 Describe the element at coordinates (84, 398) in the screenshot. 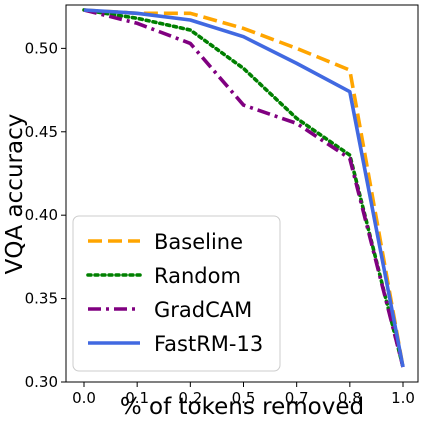

I see `x-tick-label: 0.0` at that location.